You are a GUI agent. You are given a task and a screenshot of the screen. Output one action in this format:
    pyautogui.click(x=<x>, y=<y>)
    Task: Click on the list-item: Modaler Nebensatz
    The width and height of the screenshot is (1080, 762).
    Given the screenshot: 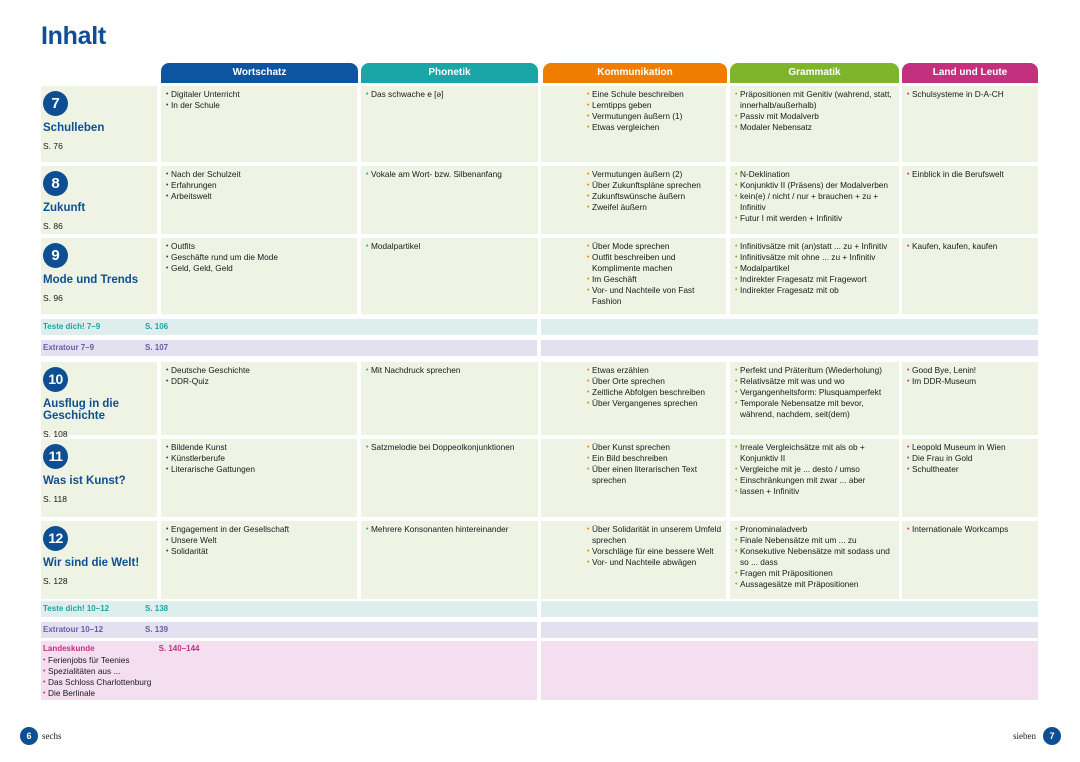 What is the action you would take?
    pyautogui.click(x=815, y=127)
    